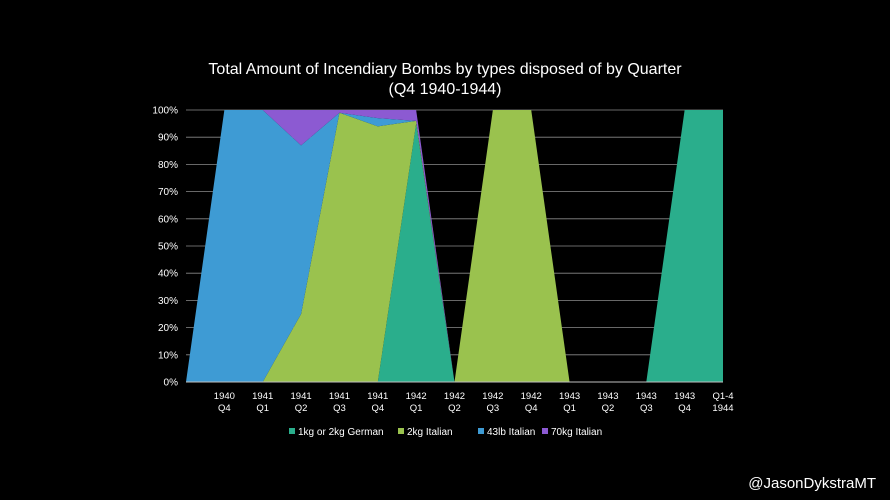  What do you see at coordinates (684, 402) in the screenshot?
I see `x-tick-label: 1943 Q4` at bounding box center [684, 402].